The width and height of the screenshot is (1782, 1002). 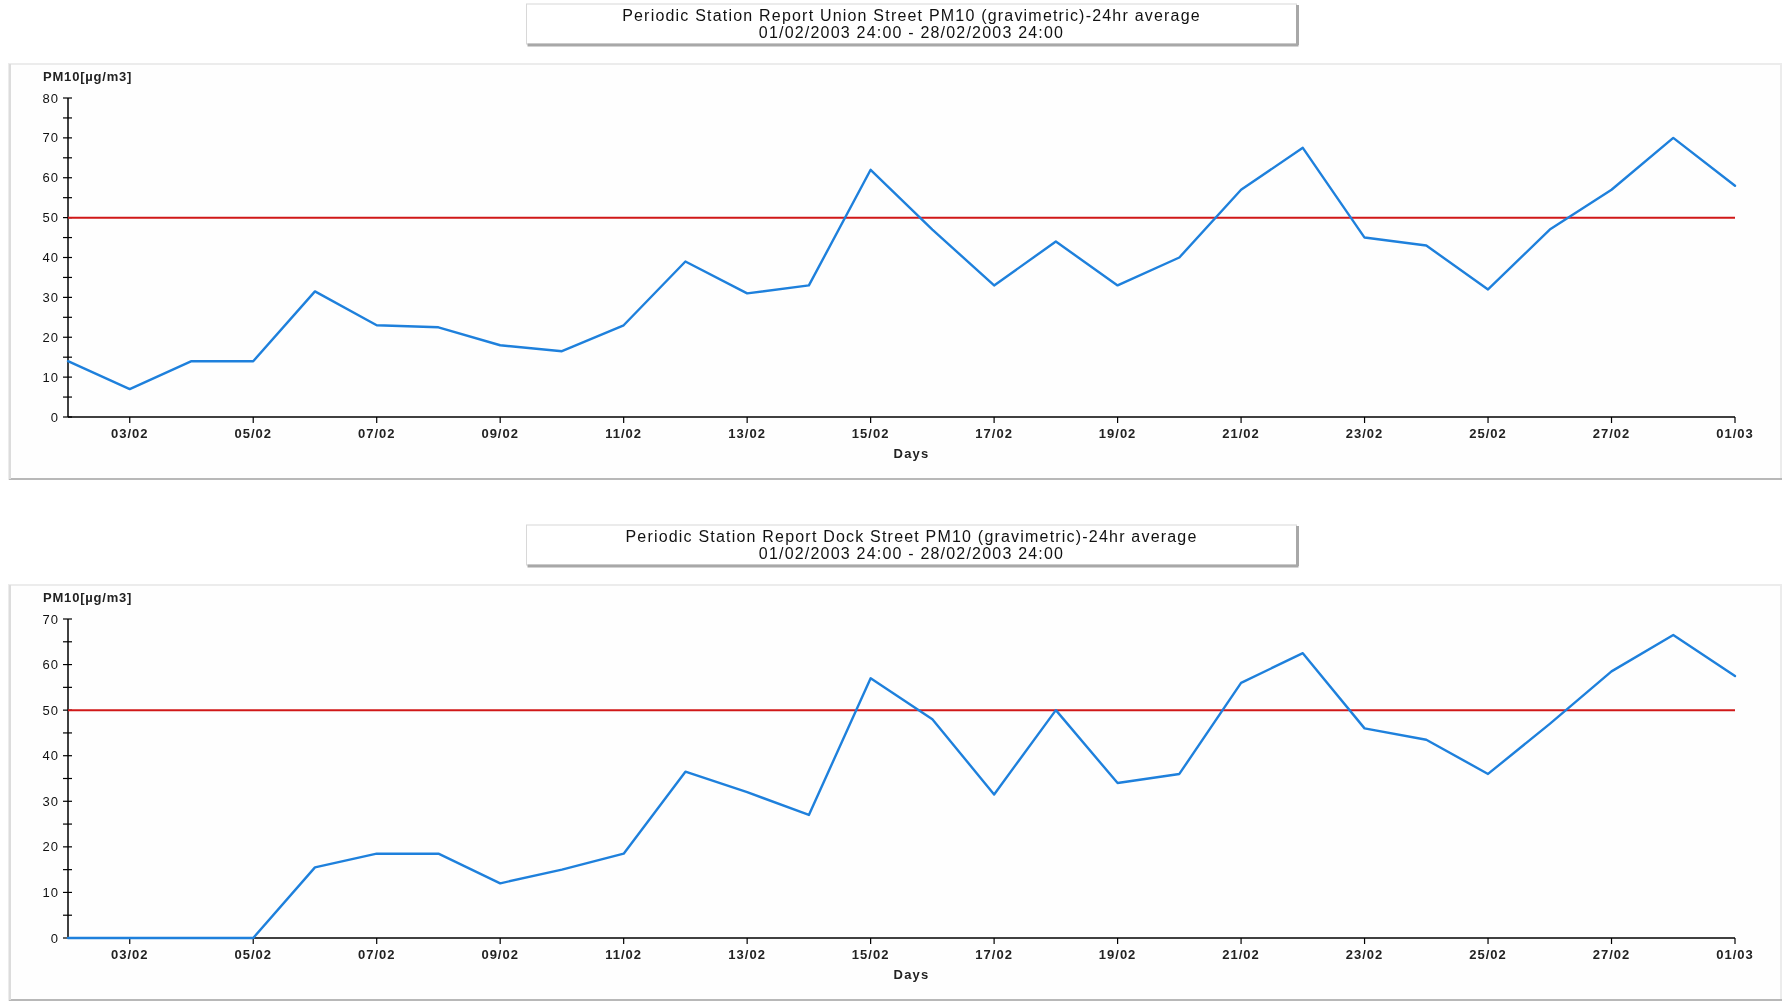 I want to click on y-tick-label: 80, so click(x=50, y=98).